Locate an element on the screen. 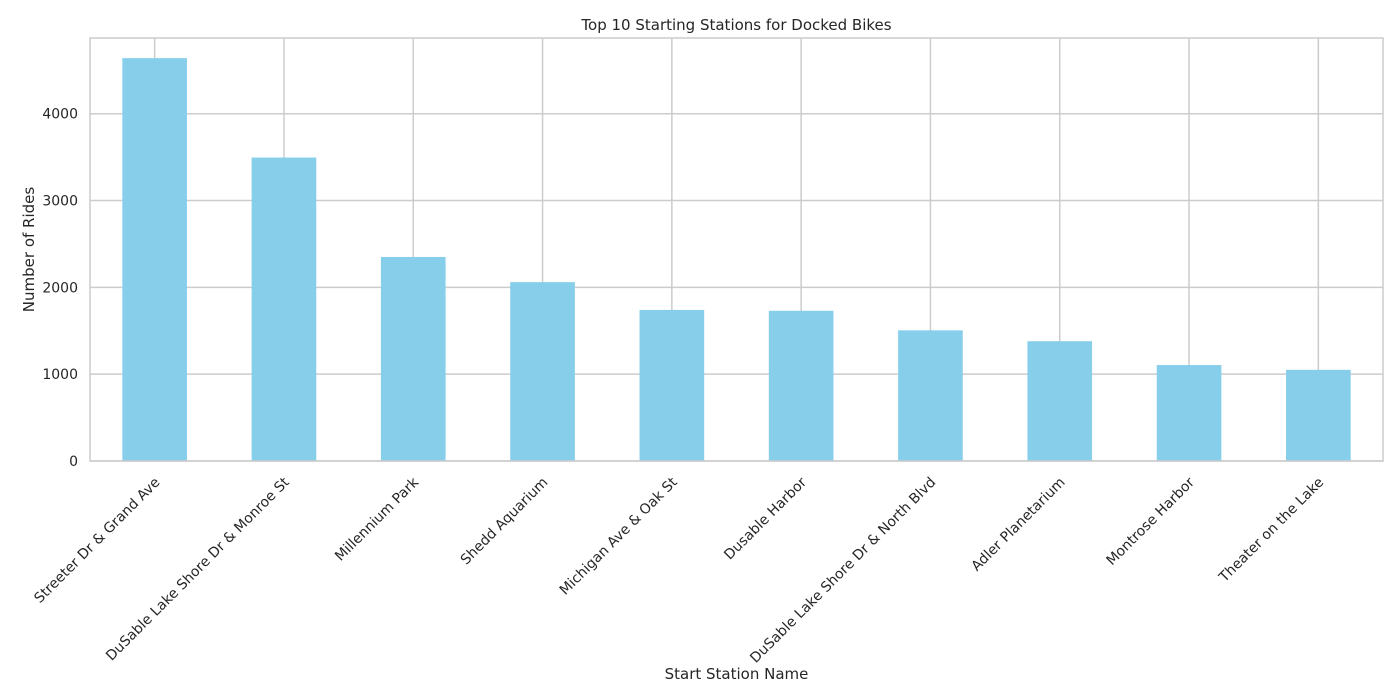 Image resolution: width=1400 pixels, height=700 pixels. x-axis-label: Start Station Name is located at coordinates (737, 674).